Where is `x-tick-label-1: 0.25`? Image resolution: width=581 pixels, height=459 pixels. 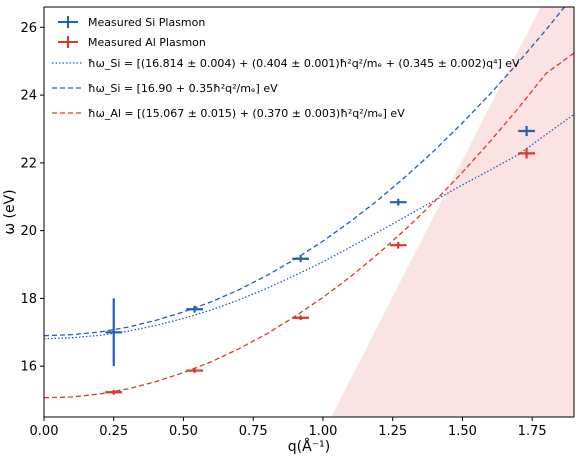
x-tick-label-1: 0.25 is located at coordinates (113, 431).